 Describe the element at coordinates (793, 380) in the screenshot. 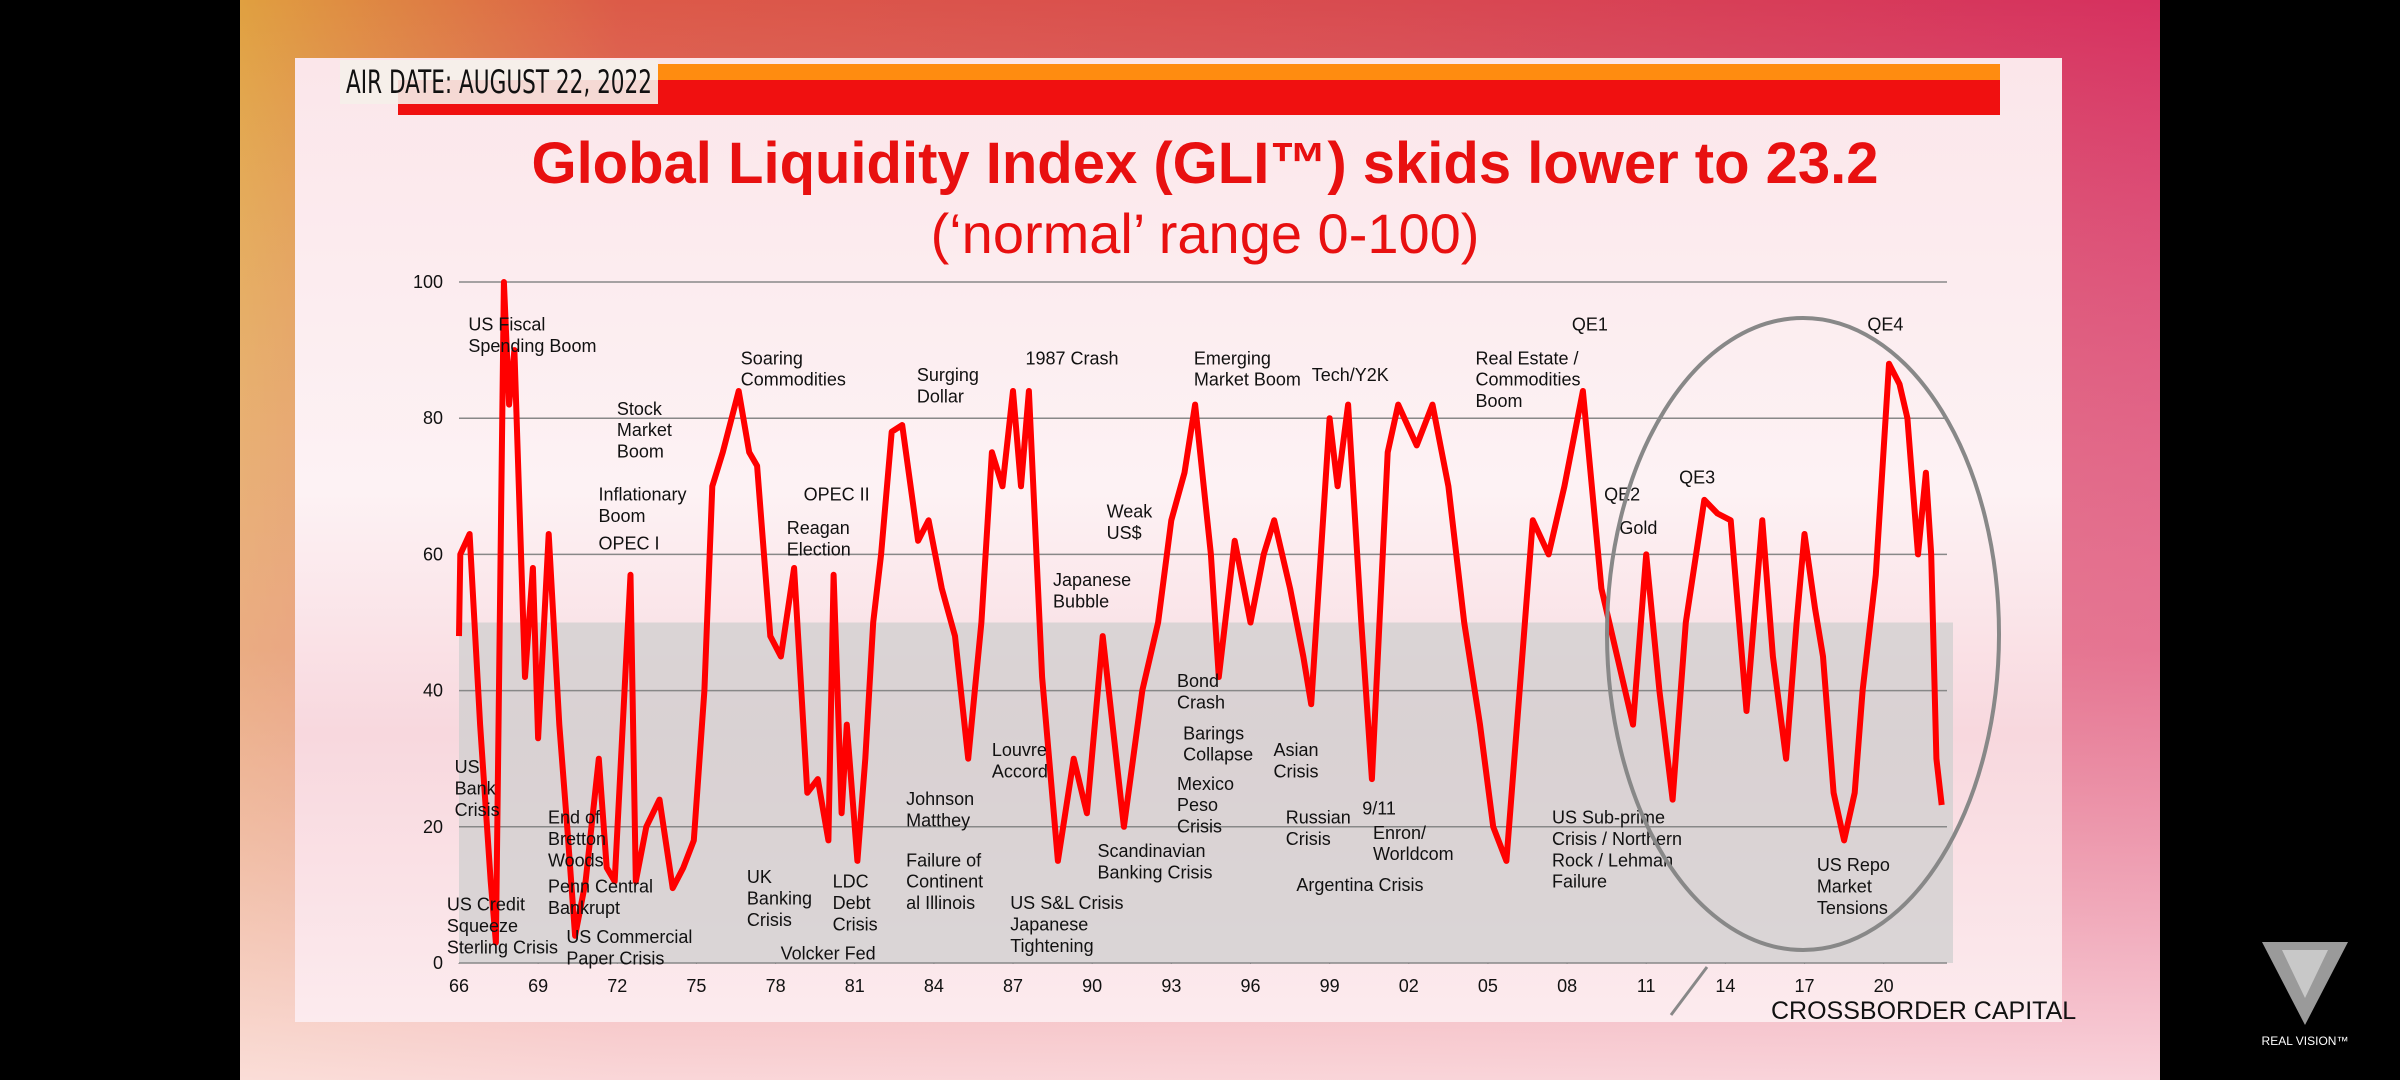

I see `annotation-line: Commodities` at that location.